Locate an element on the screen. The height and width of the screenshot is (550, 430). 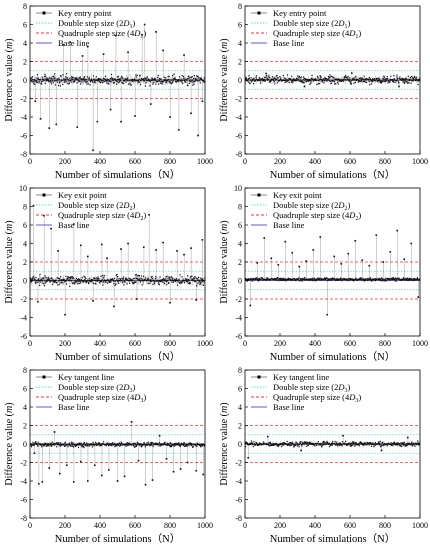
series-line is located at coordinates (118, 87).